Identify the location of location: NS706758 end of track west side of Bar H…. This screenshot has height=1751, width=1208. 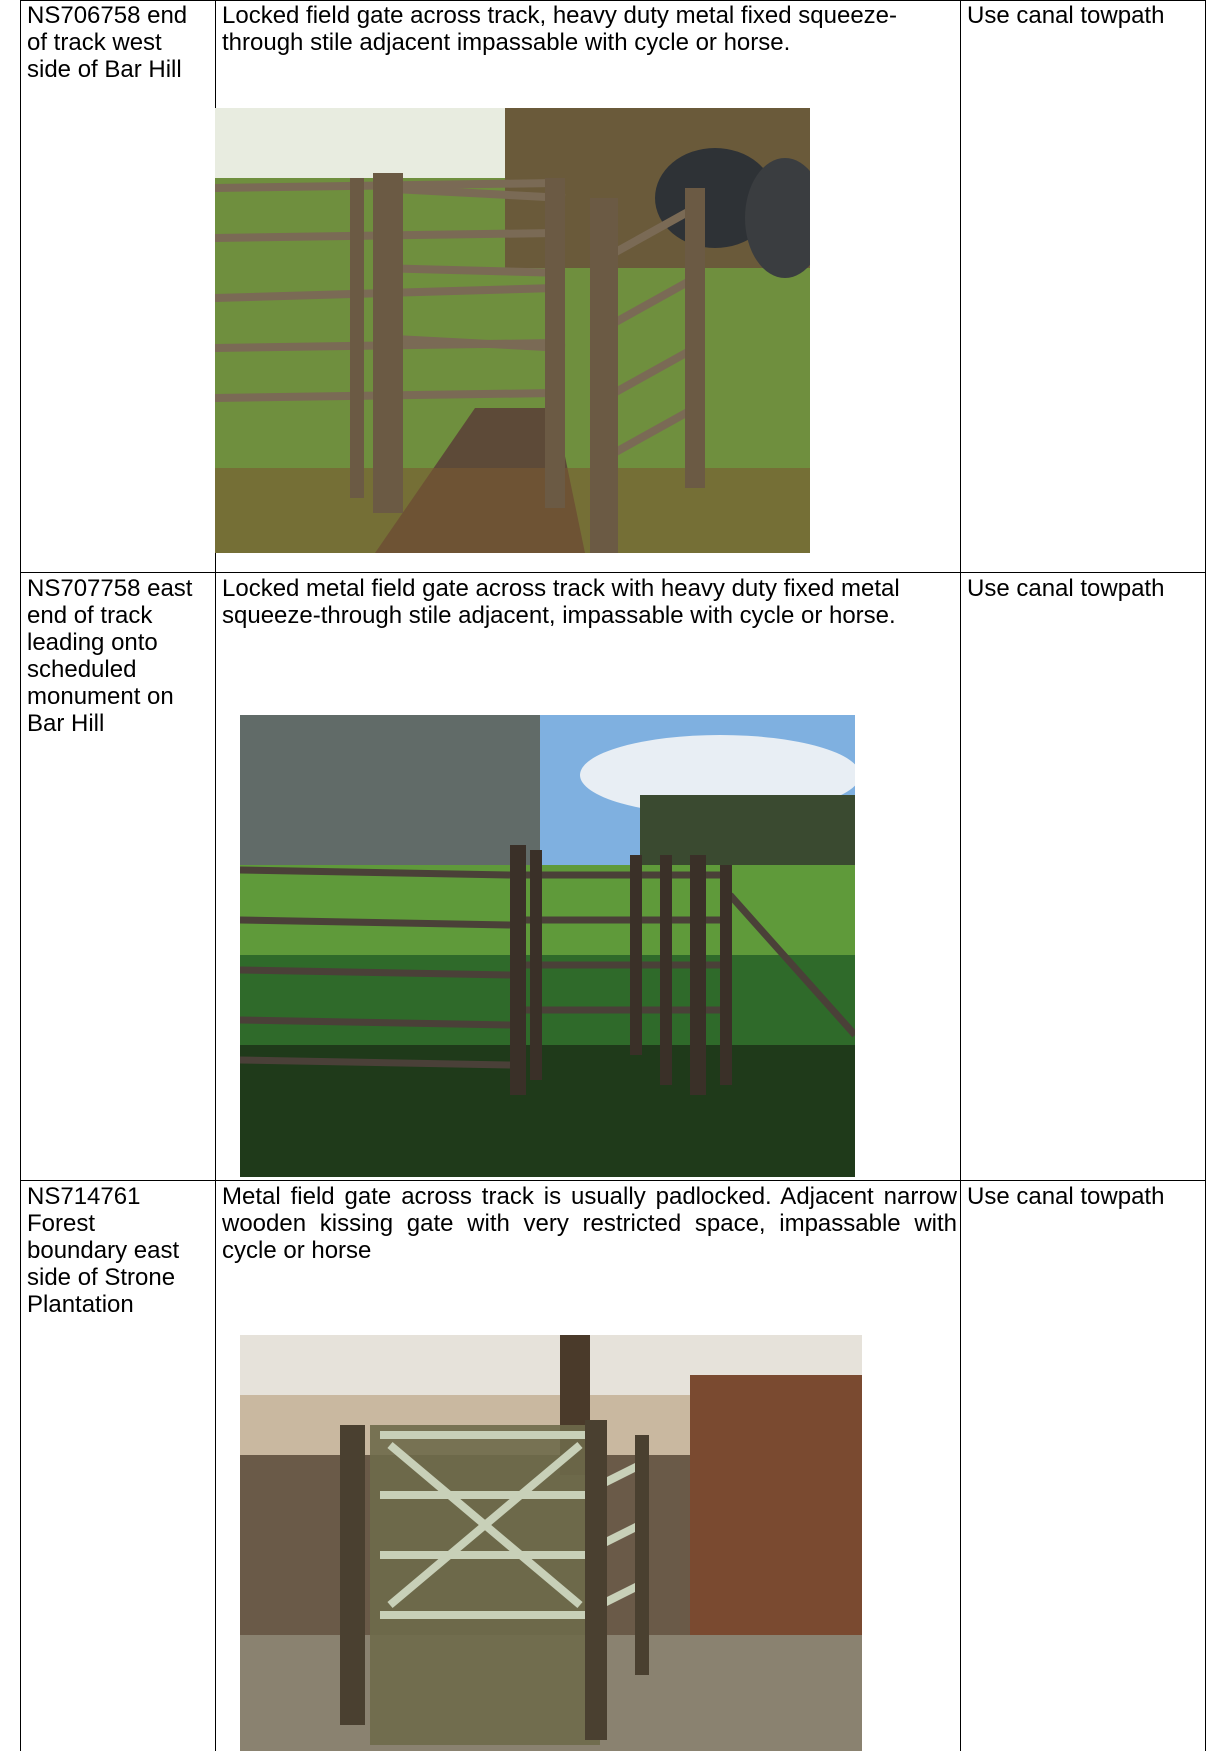
(107, 42).